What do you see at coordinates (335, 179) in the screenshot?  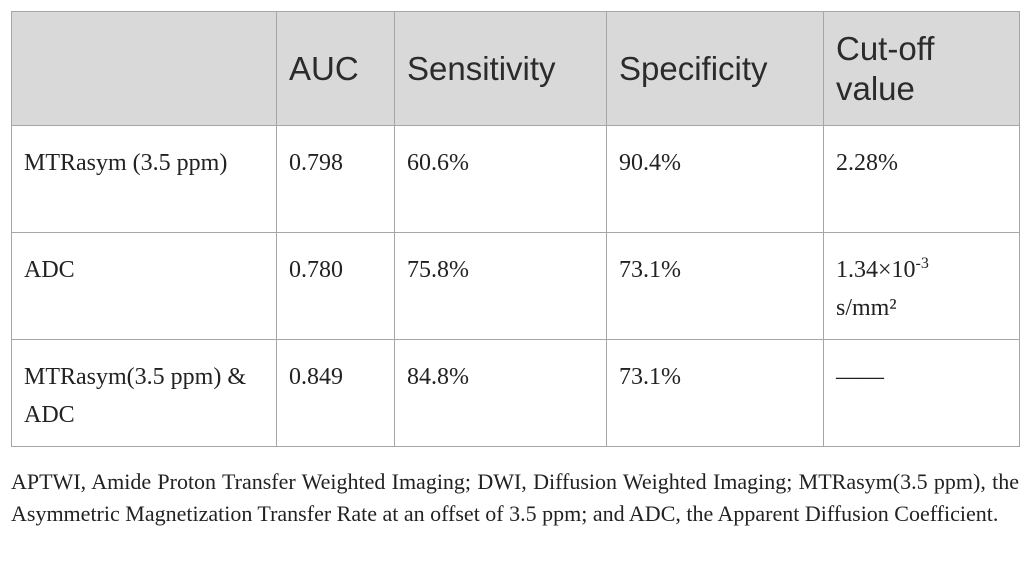 I see `table-cell: 0.798` at bounding box center [335, 179].